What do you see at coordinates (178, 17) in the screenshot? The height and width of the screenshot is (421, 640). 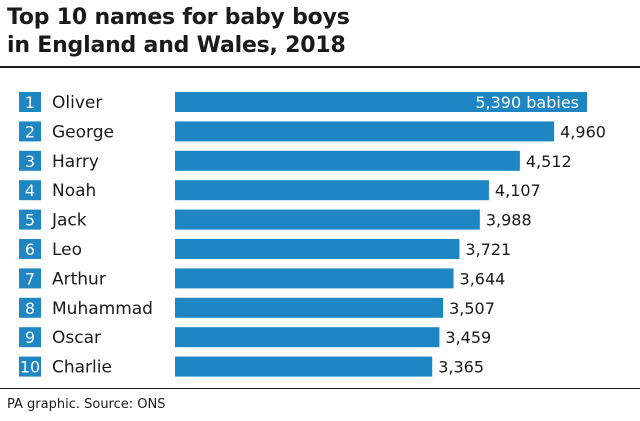 I see `chart-title-line-1: Top 10 names for baby boys` at bounding box center [178, 17].